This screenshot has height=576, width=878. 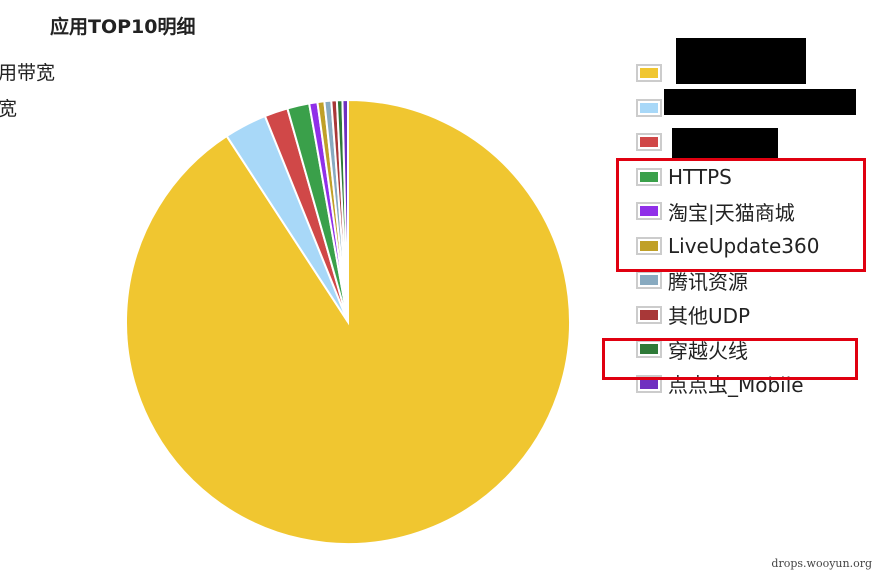 I want to click on legend-item: LiveUpdate360, so click(x=727, y=246).